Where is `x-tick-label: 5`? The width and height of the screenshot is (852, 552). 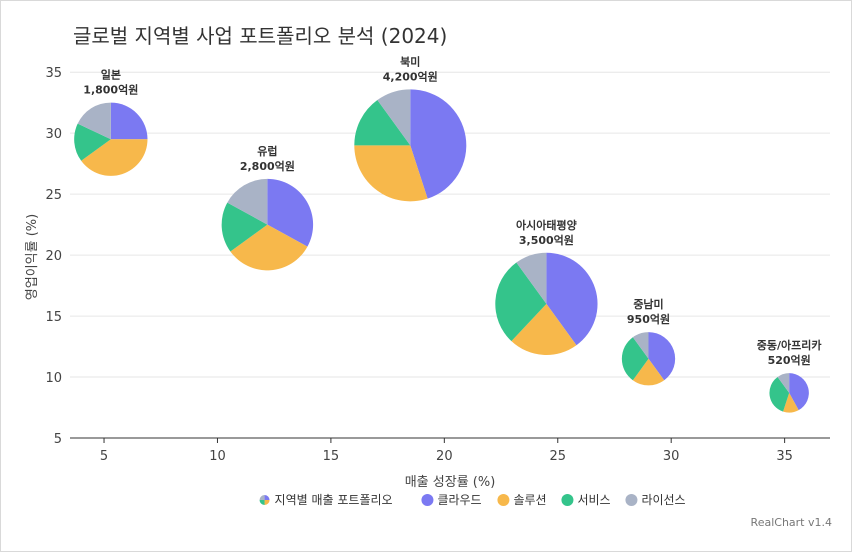
x-tick-label: 5 is located at coordinates (104, 456).